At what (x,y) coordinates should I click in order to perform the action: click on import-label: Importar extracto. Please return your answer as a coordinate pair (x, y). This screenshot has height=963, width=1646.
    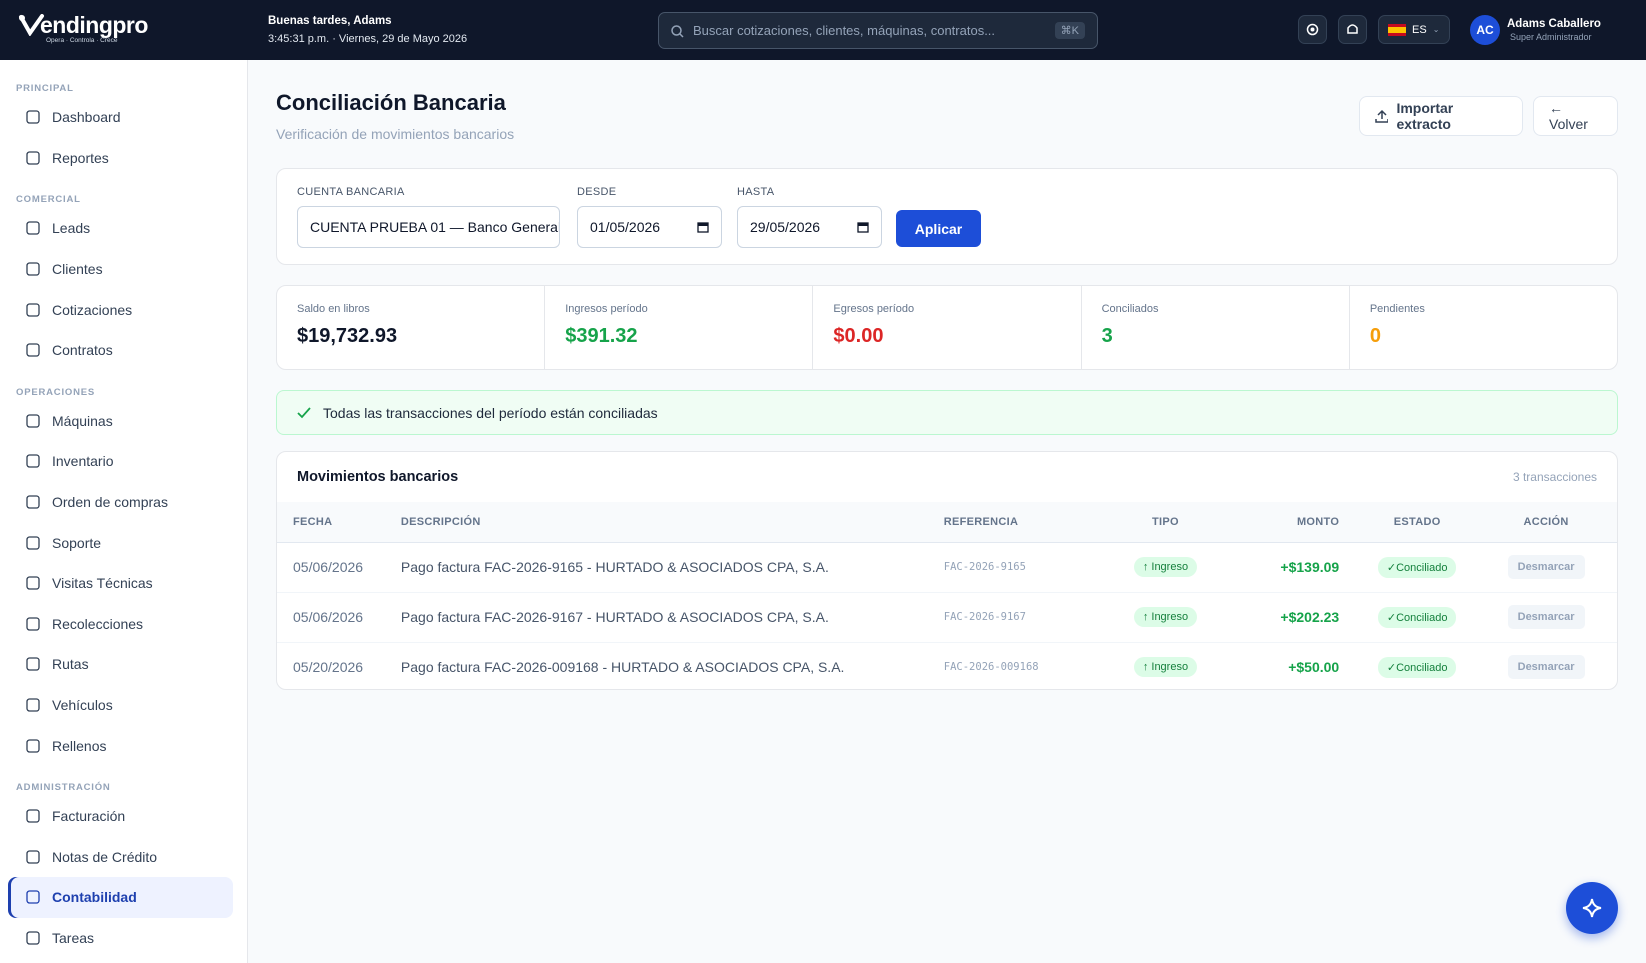
    Looking at the image, I should click on (1425, 116).